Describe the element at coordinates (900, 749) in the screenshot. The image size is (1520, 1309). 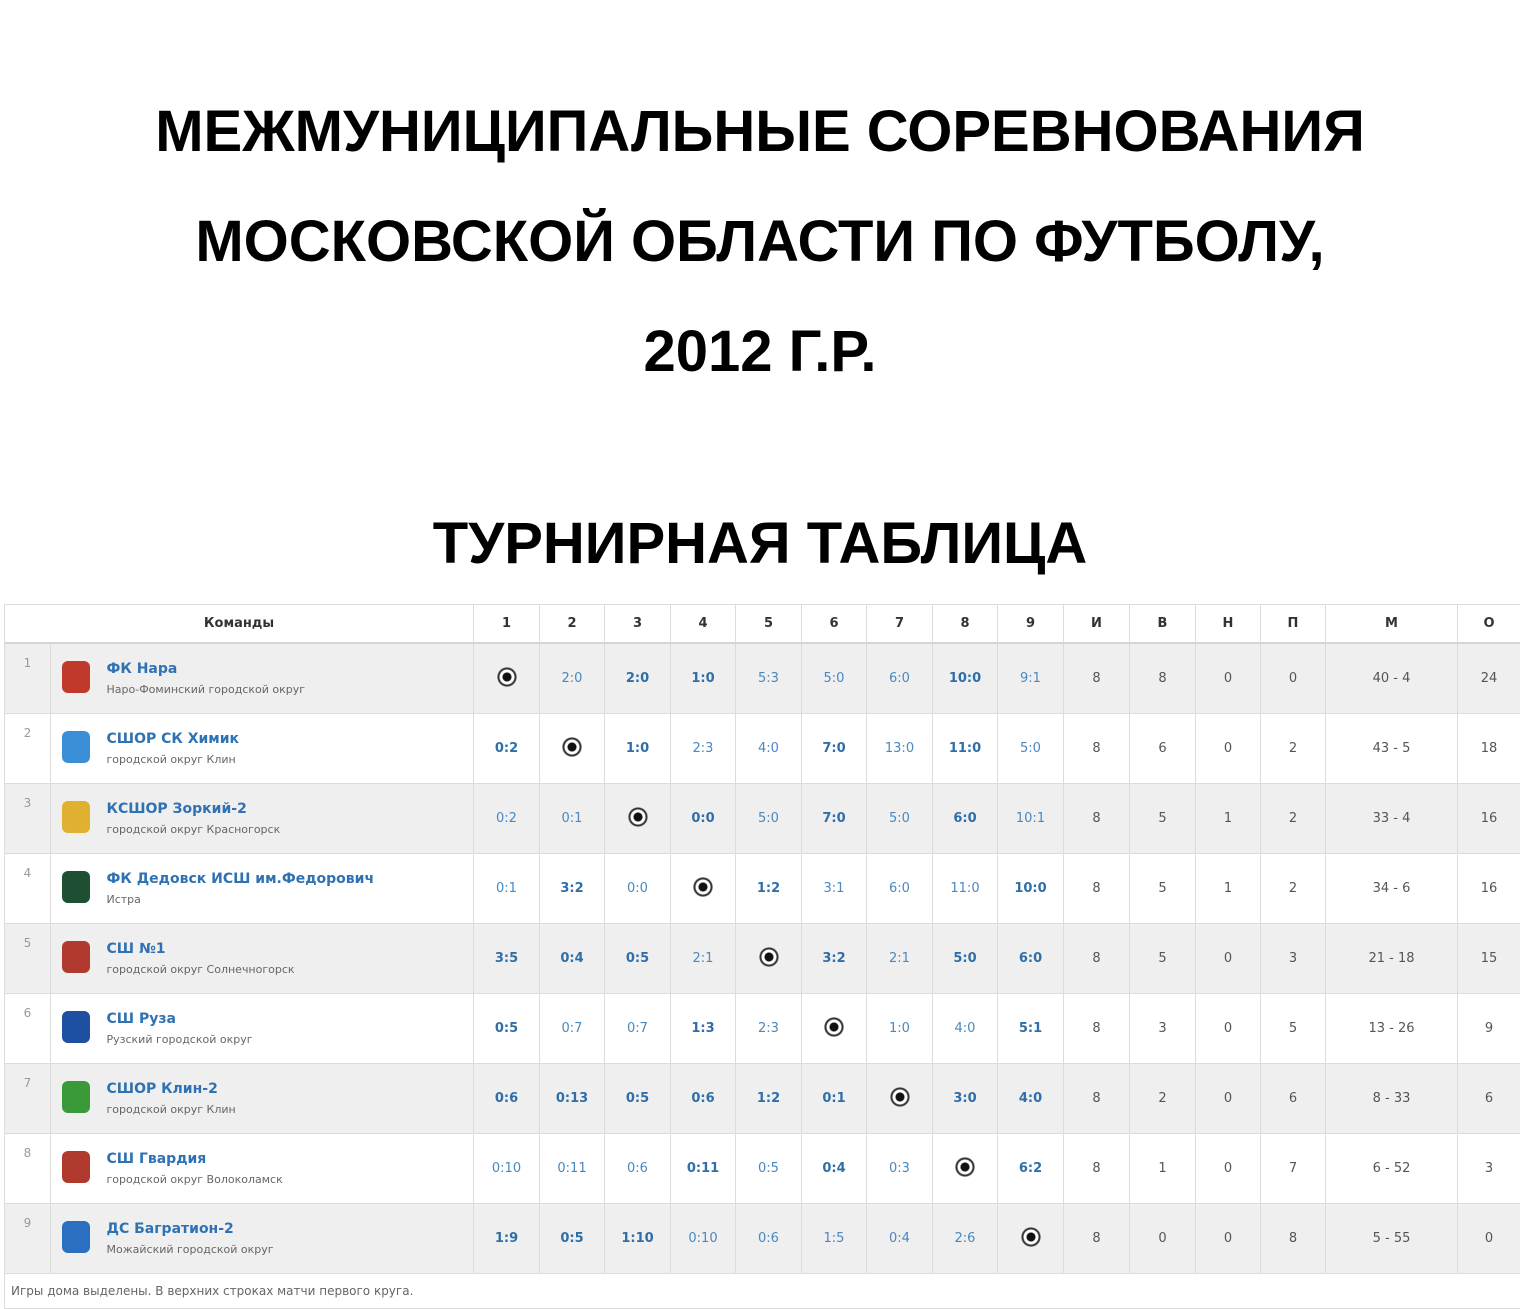
I see `match-score: 13:0` at that location.